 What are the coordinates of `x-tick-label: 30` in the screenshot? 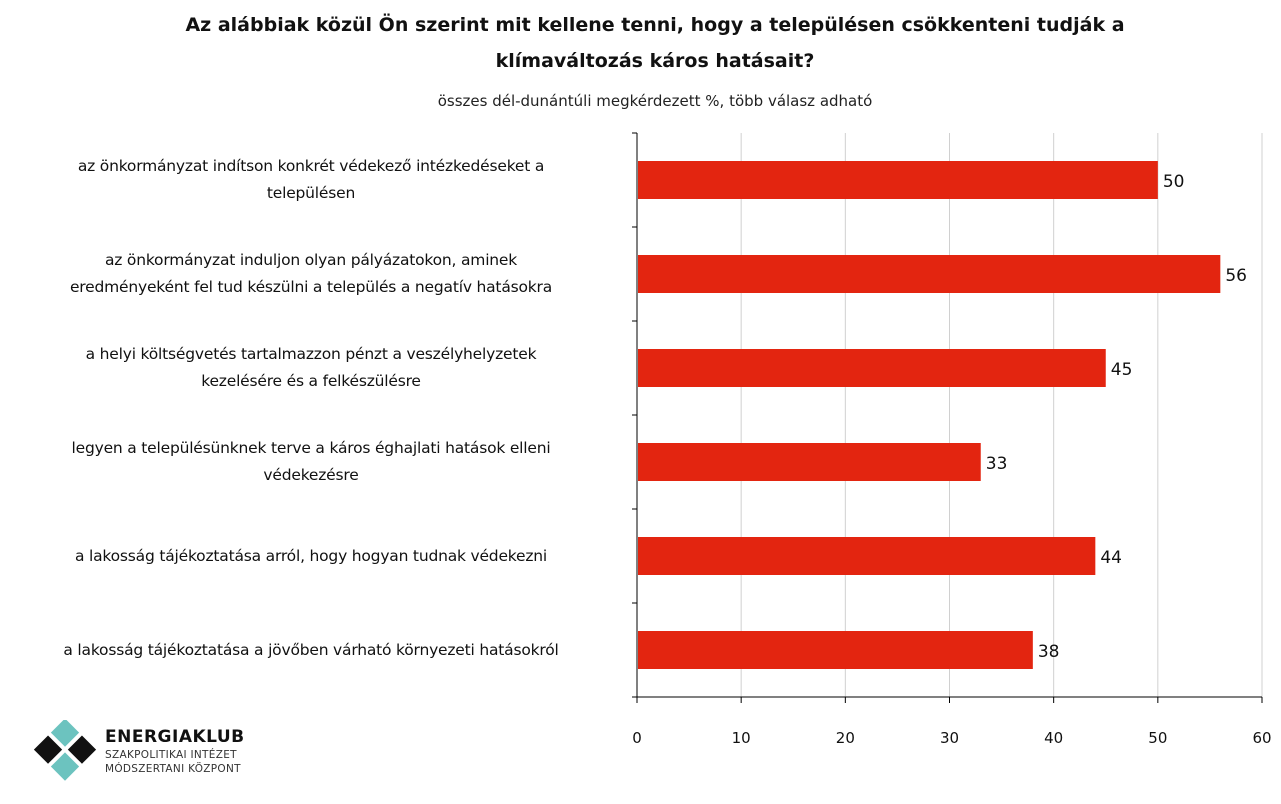 It's located at (949, 738).